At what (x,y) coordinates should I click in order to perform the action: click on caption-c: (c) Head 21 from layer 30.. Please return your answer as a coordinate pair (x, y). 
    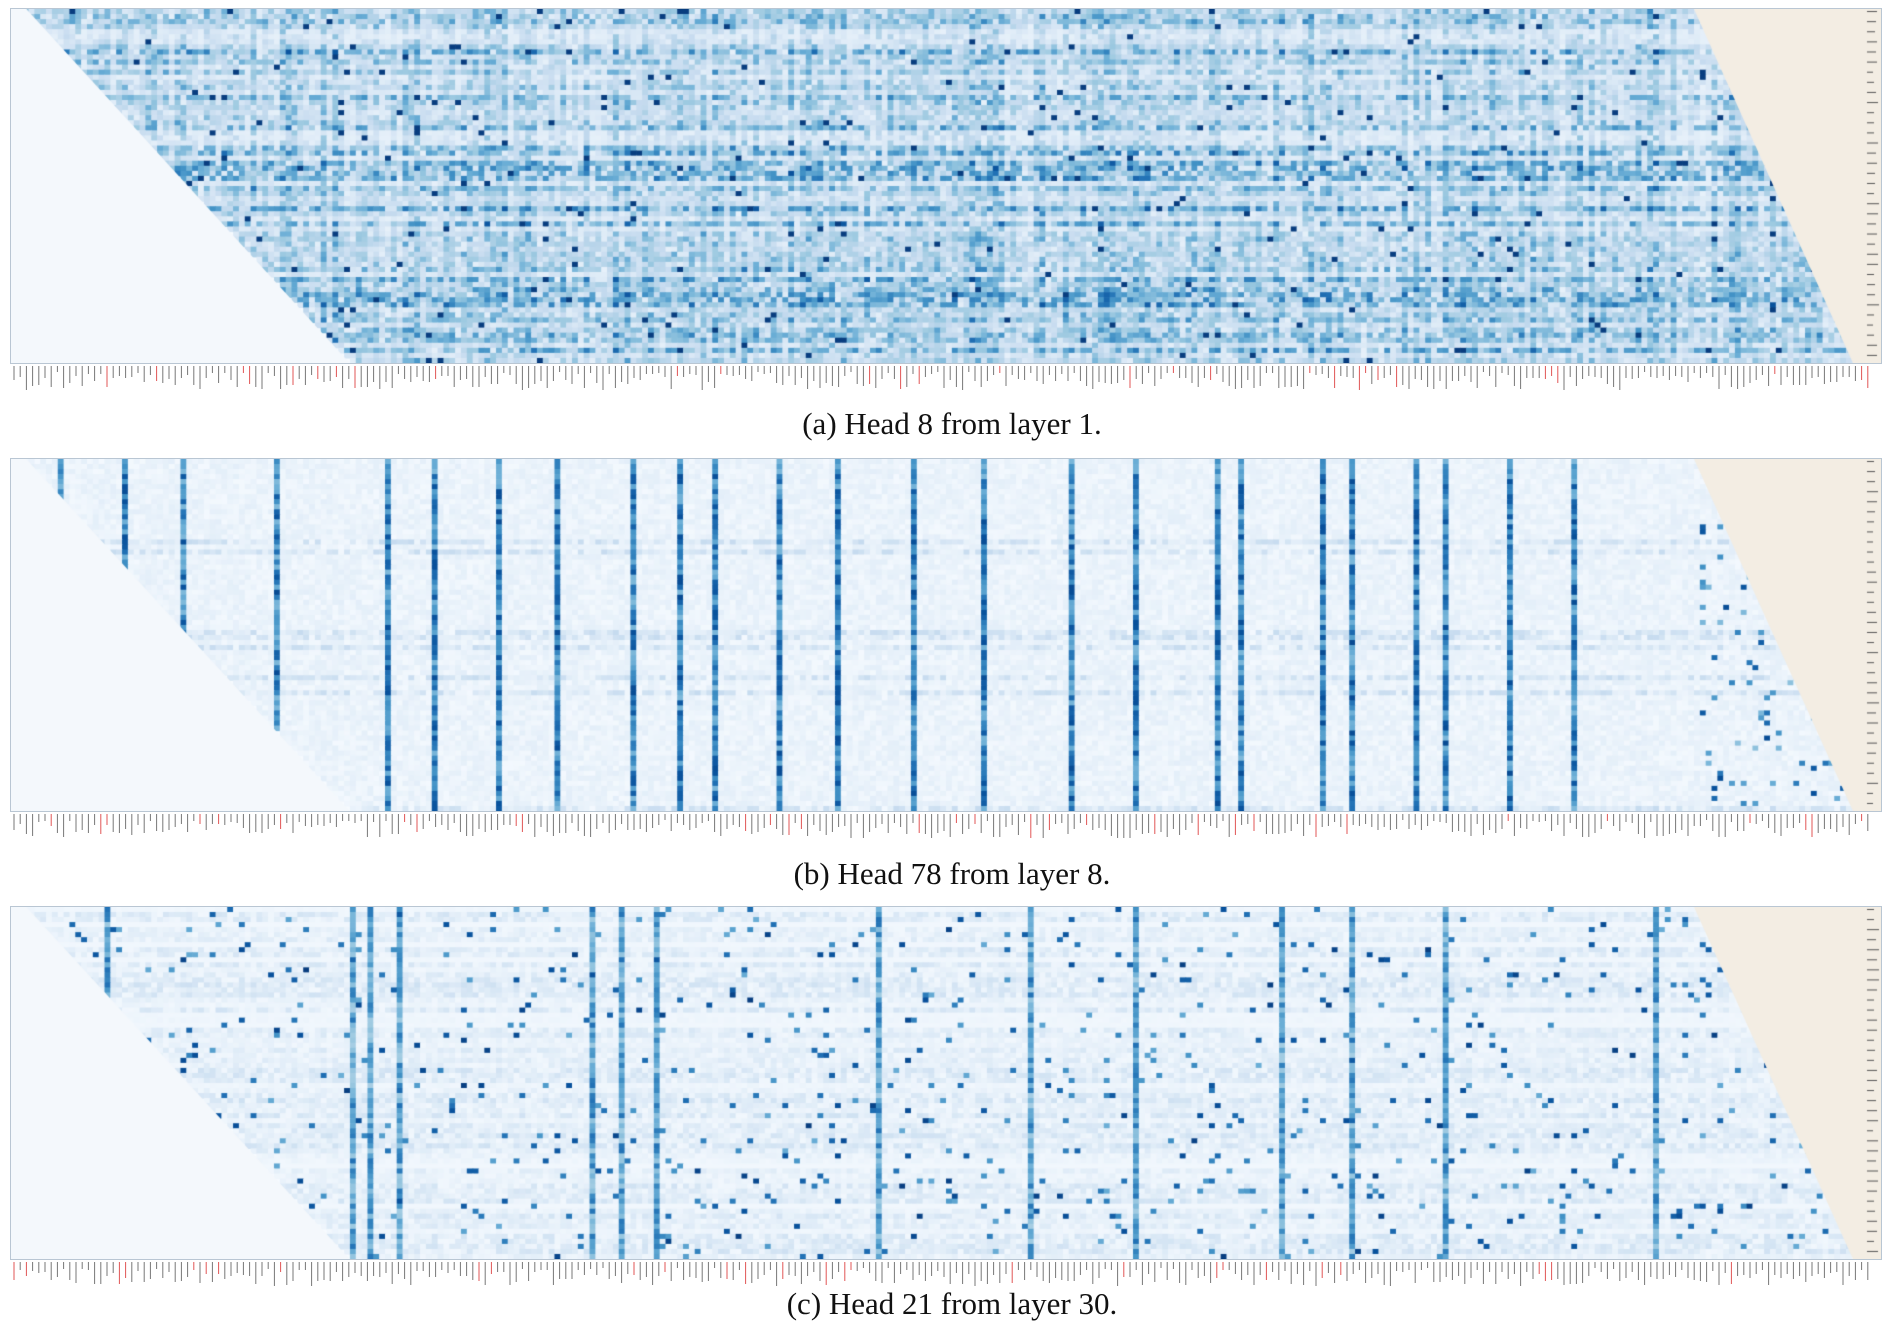
    Looking at the image, I should click on (952, 1303).